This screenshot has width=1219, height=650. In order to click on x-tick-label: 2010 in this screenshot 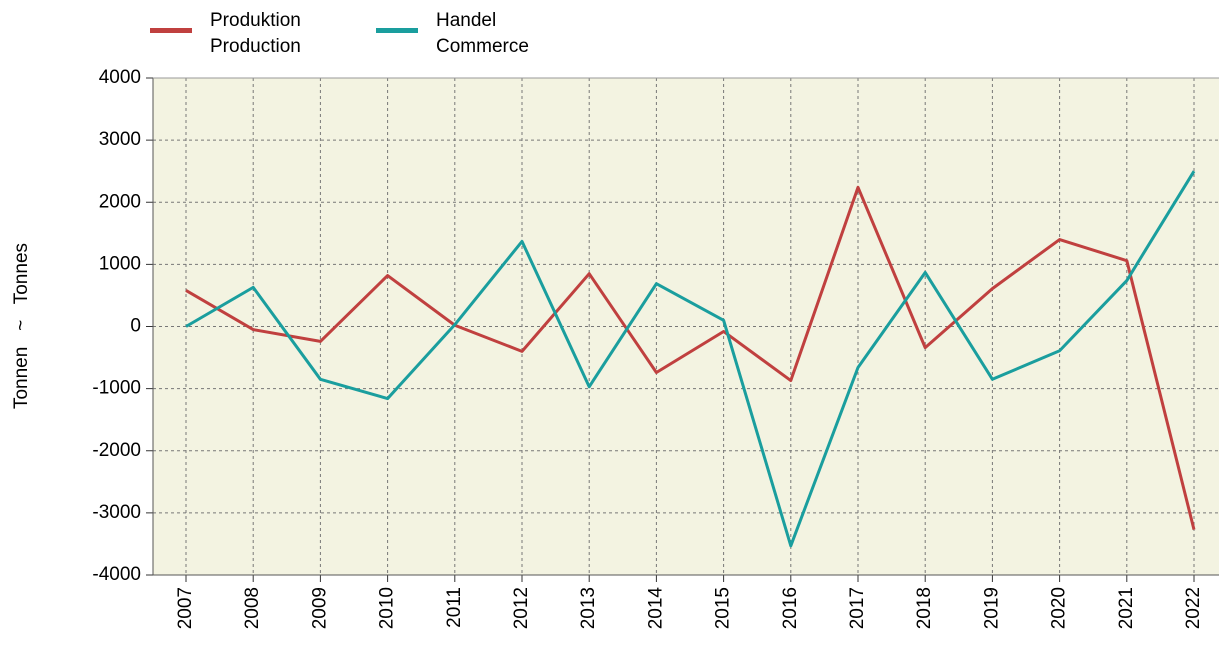, I will do `click(387, 608)`.